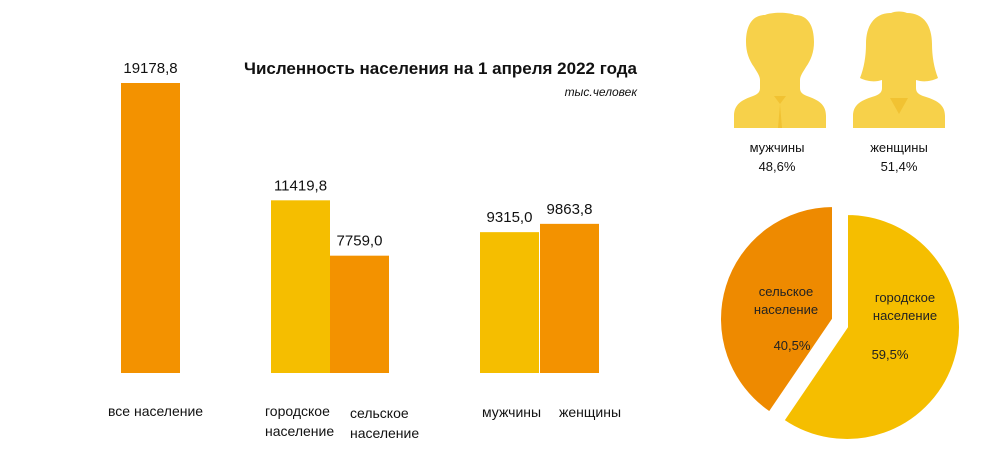 This screenshot has width=999, height=469. I want to click on men-label: мужчины, so click(777, 147).